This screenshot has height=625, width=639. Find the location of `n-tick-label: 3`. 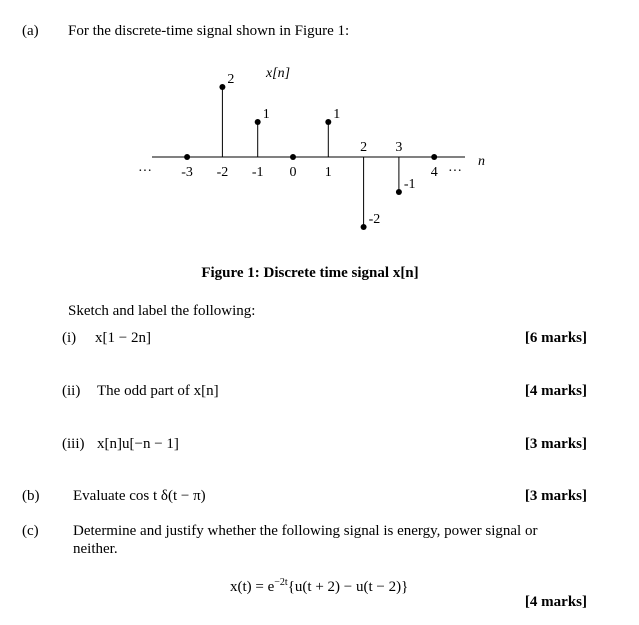

n-tick-label: 3 is located at coordinates (398, 147).